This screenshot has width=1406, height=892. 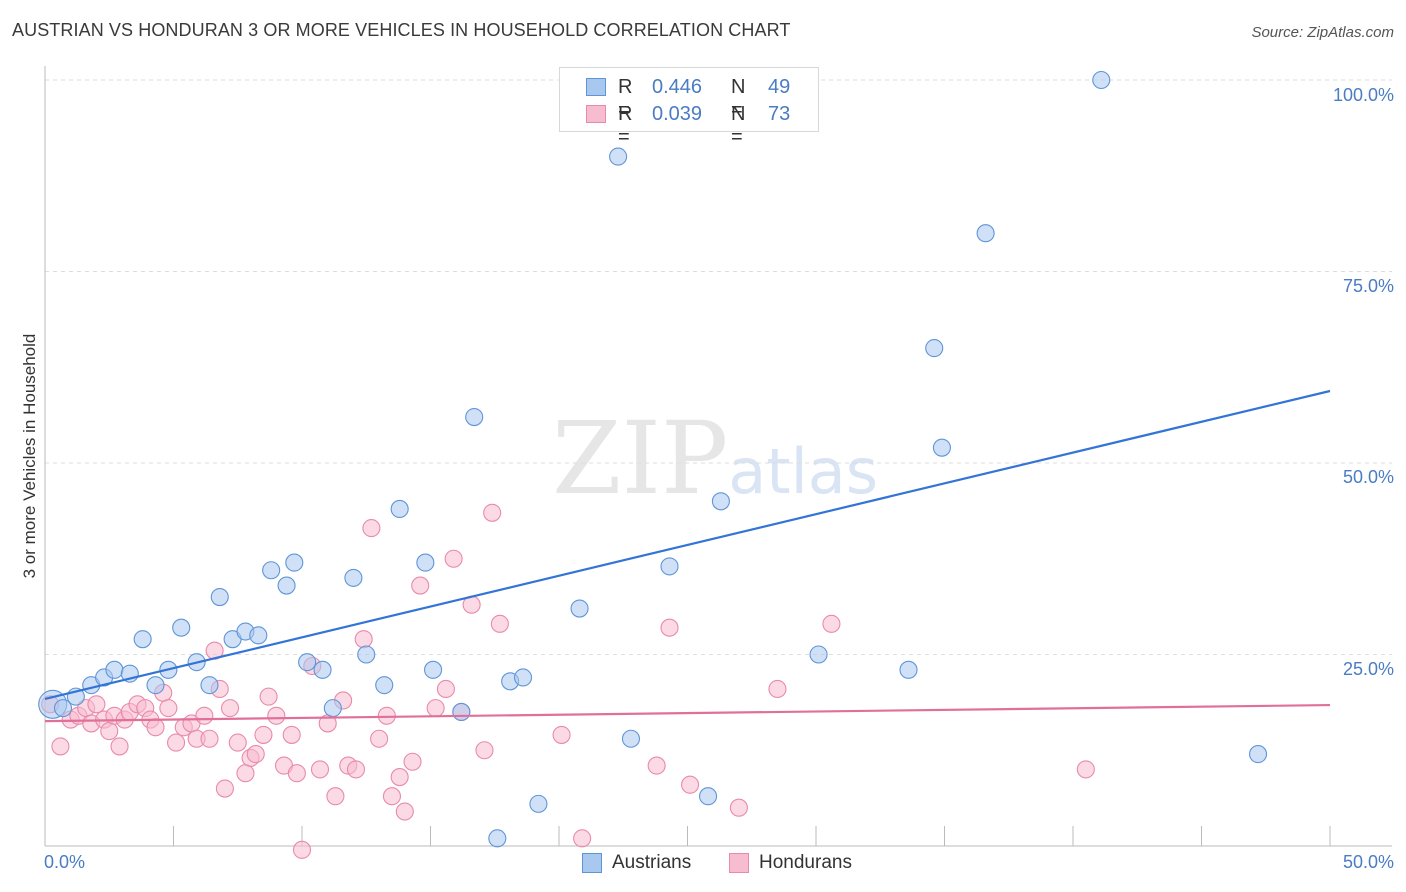 I want to click on correlation-legend: R = 0.446 N = 49 R = 0.039 N = 73, so click(x=689, y=107).